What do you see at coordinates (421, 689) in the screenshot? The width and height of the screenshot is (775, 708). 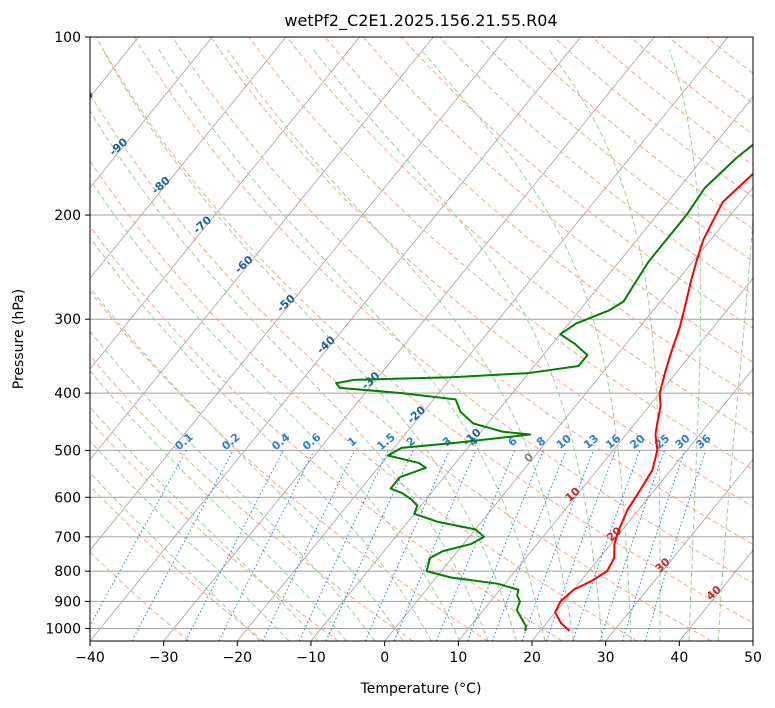 I see `x-axis-title: Temperature (°C)` at bounding box center [421, 689].